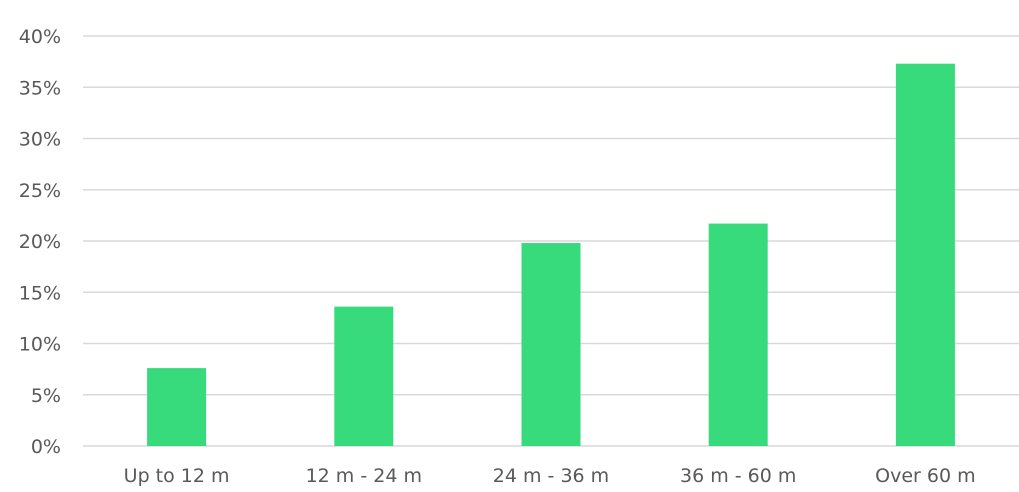 The image size is (1019, 492). Describe the element at coordinates (40, 345) in the screenshot. I see `y-tick-label: 10%` at that location.